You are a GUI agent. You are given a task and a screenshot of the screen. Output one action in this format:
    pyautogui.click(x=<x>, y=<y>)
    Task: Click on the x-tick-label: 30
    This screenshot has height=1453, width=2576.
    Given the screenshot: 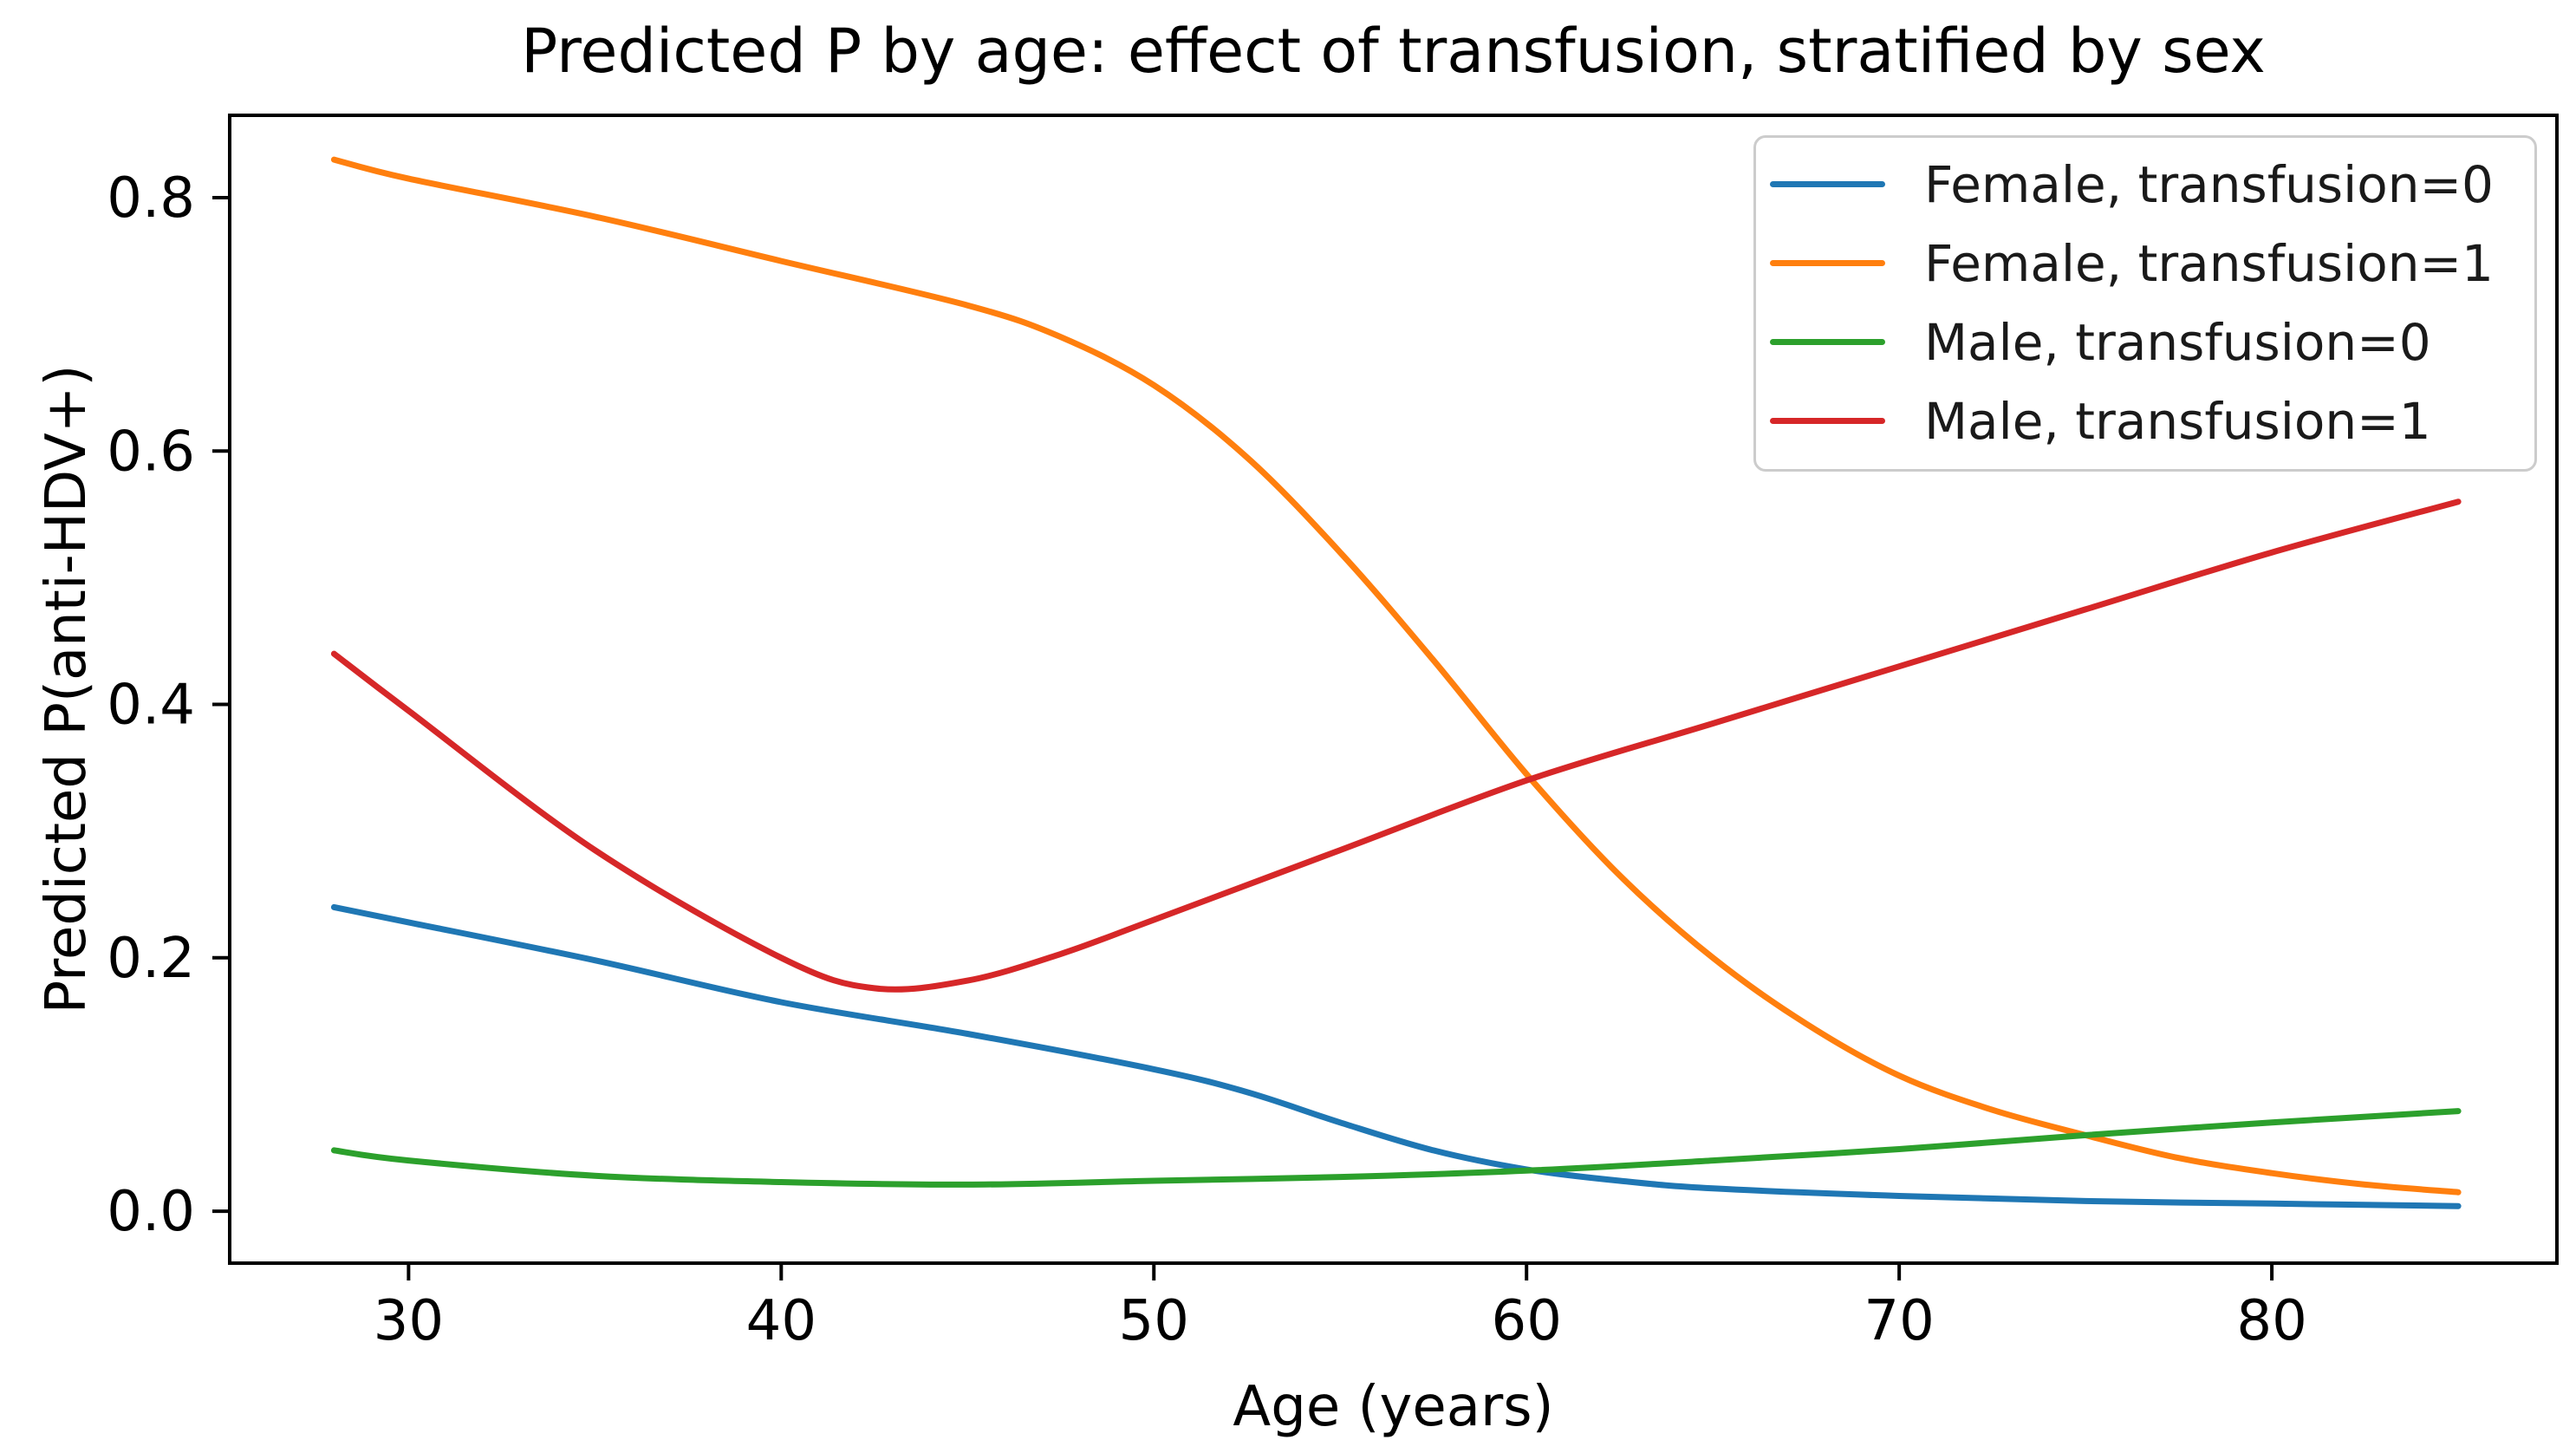 What is the action you would take?
    pyautogui.click(x=409, y=1321)
    